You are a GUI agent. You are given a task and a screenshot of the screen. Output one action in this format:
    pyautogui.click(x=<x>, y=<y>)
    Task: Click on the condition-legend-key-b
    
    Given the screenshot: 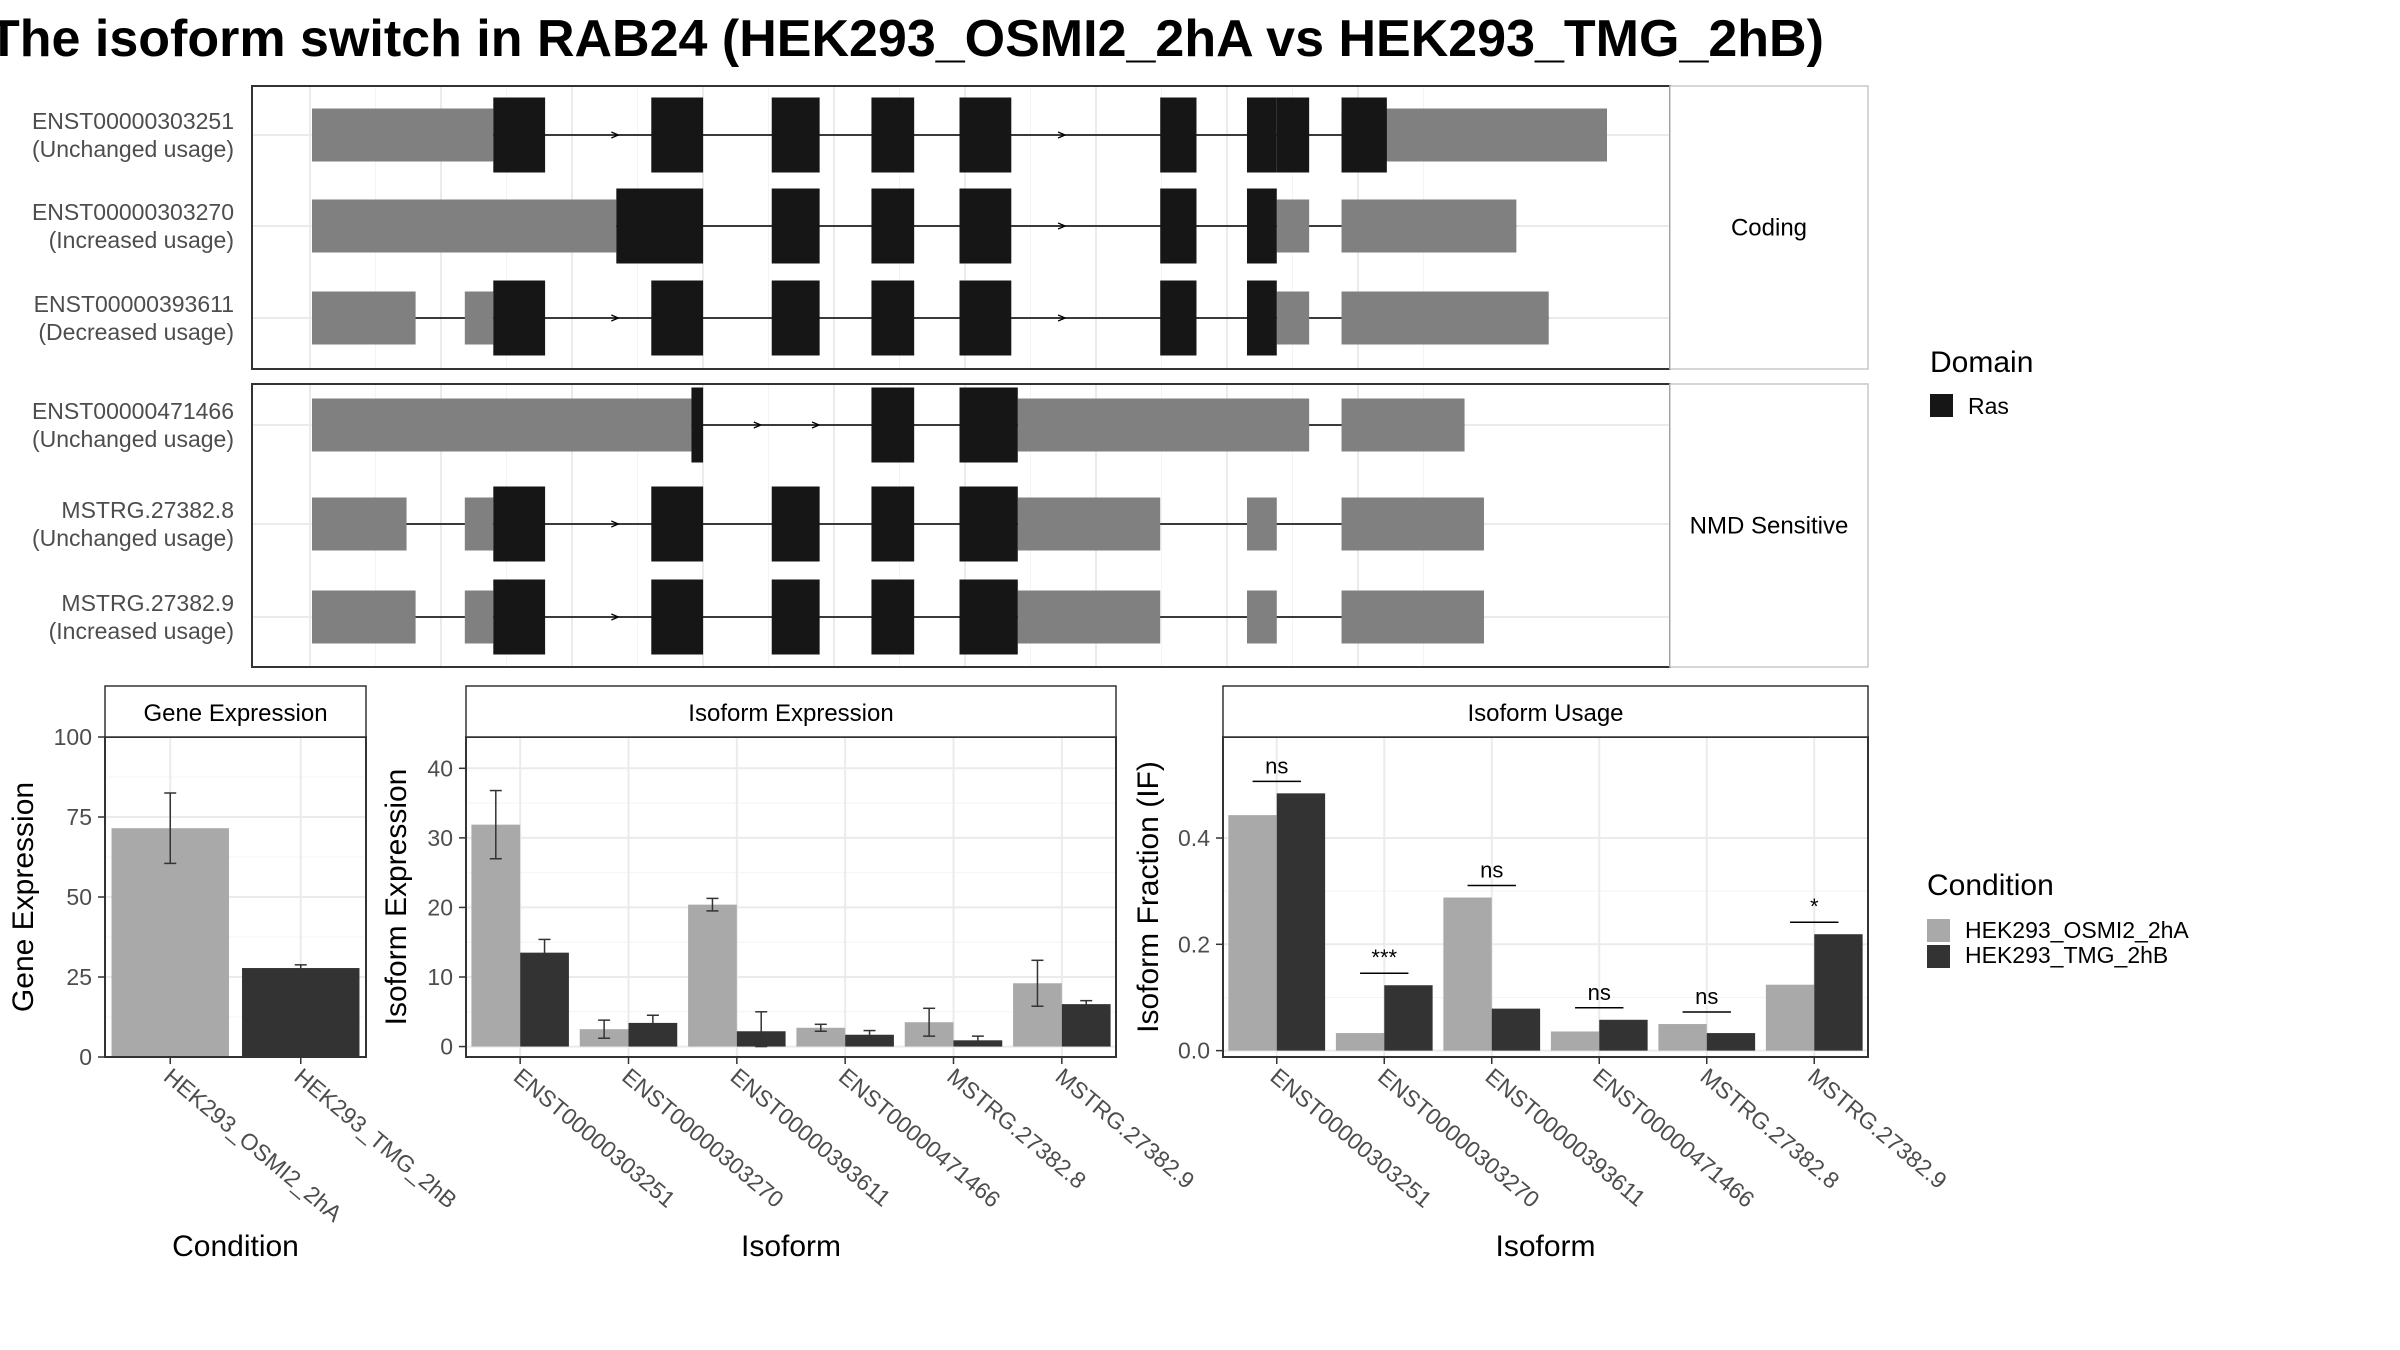 What is the action you would take?
    pyautogui.click(x=1938, y=956)
    